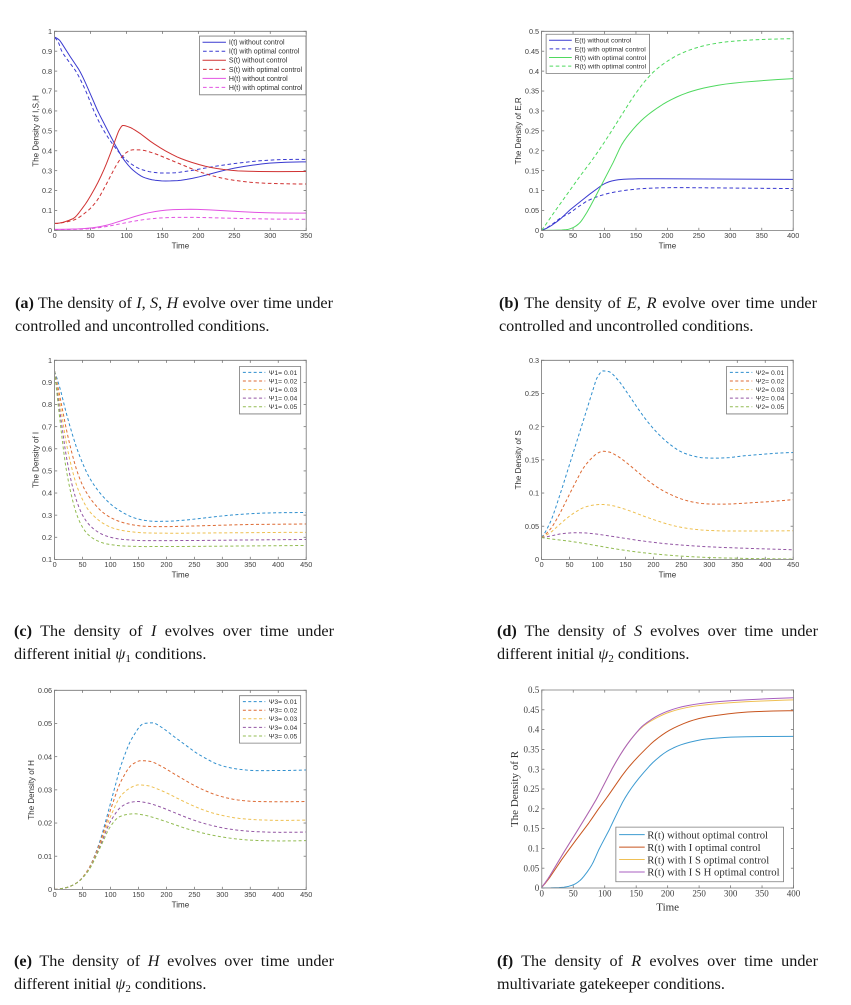 The width and height of the screenshot is (851, 1005). Describe the element at coordinates (283, 728) in the screenshot. I see `svg-text: Ψ3= 0.04` at that location.